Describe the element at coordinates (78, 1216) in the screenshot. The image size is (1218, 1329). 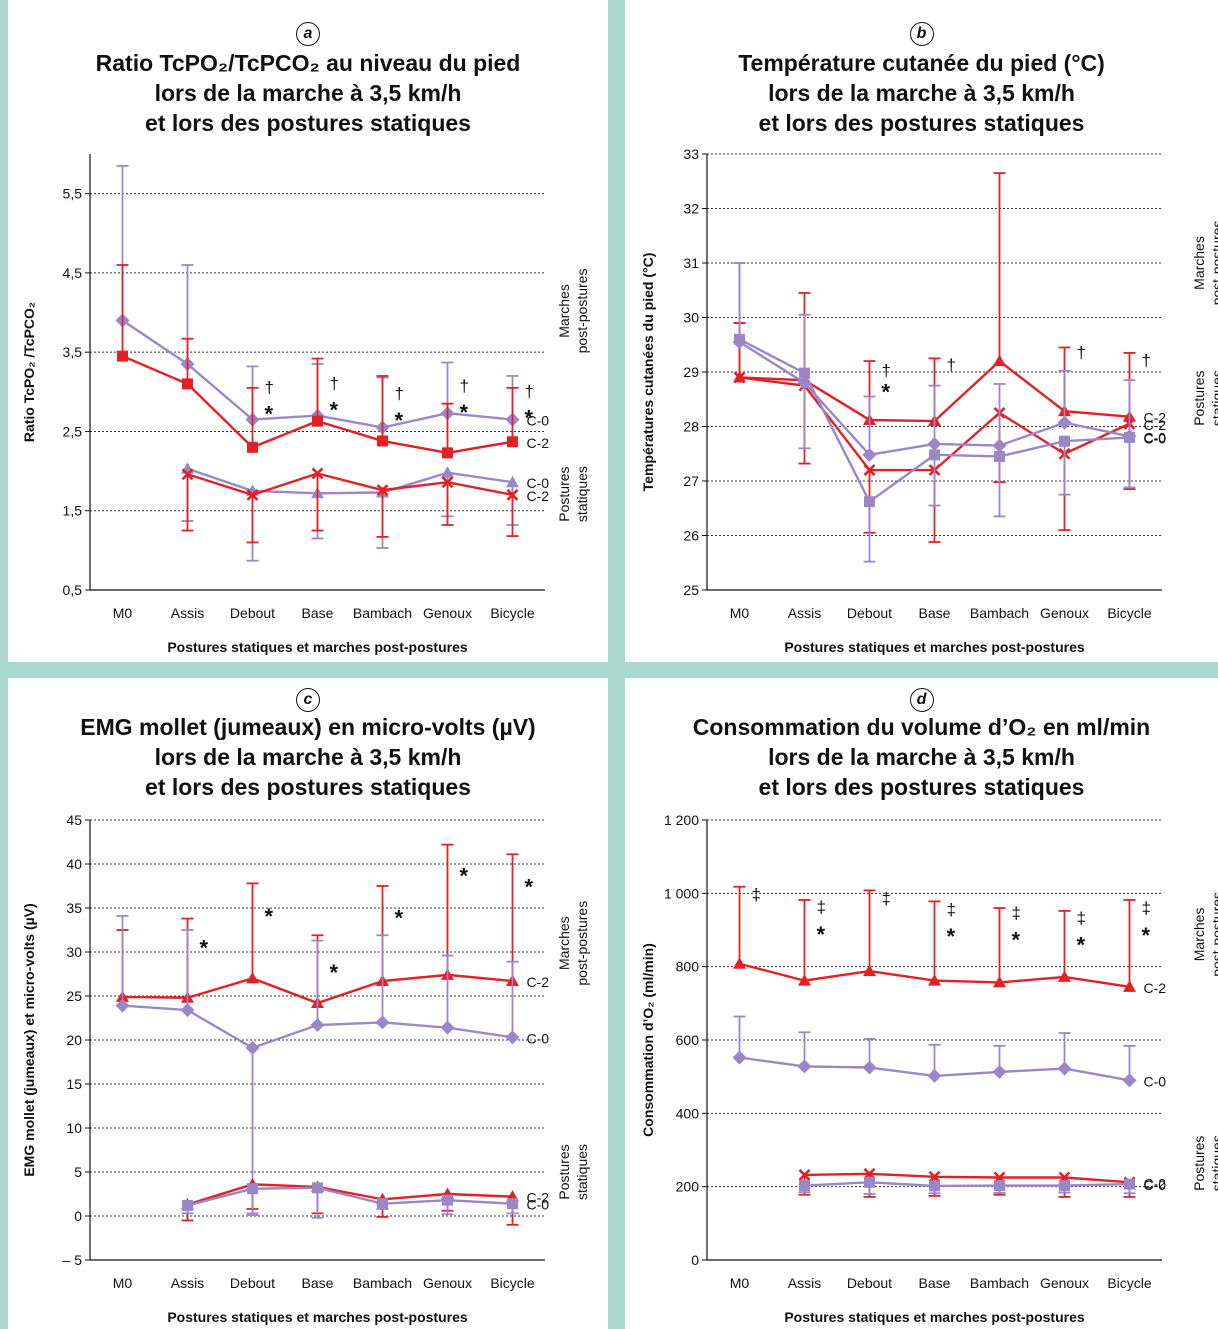
I see `y-tick-label: 0` at that location.